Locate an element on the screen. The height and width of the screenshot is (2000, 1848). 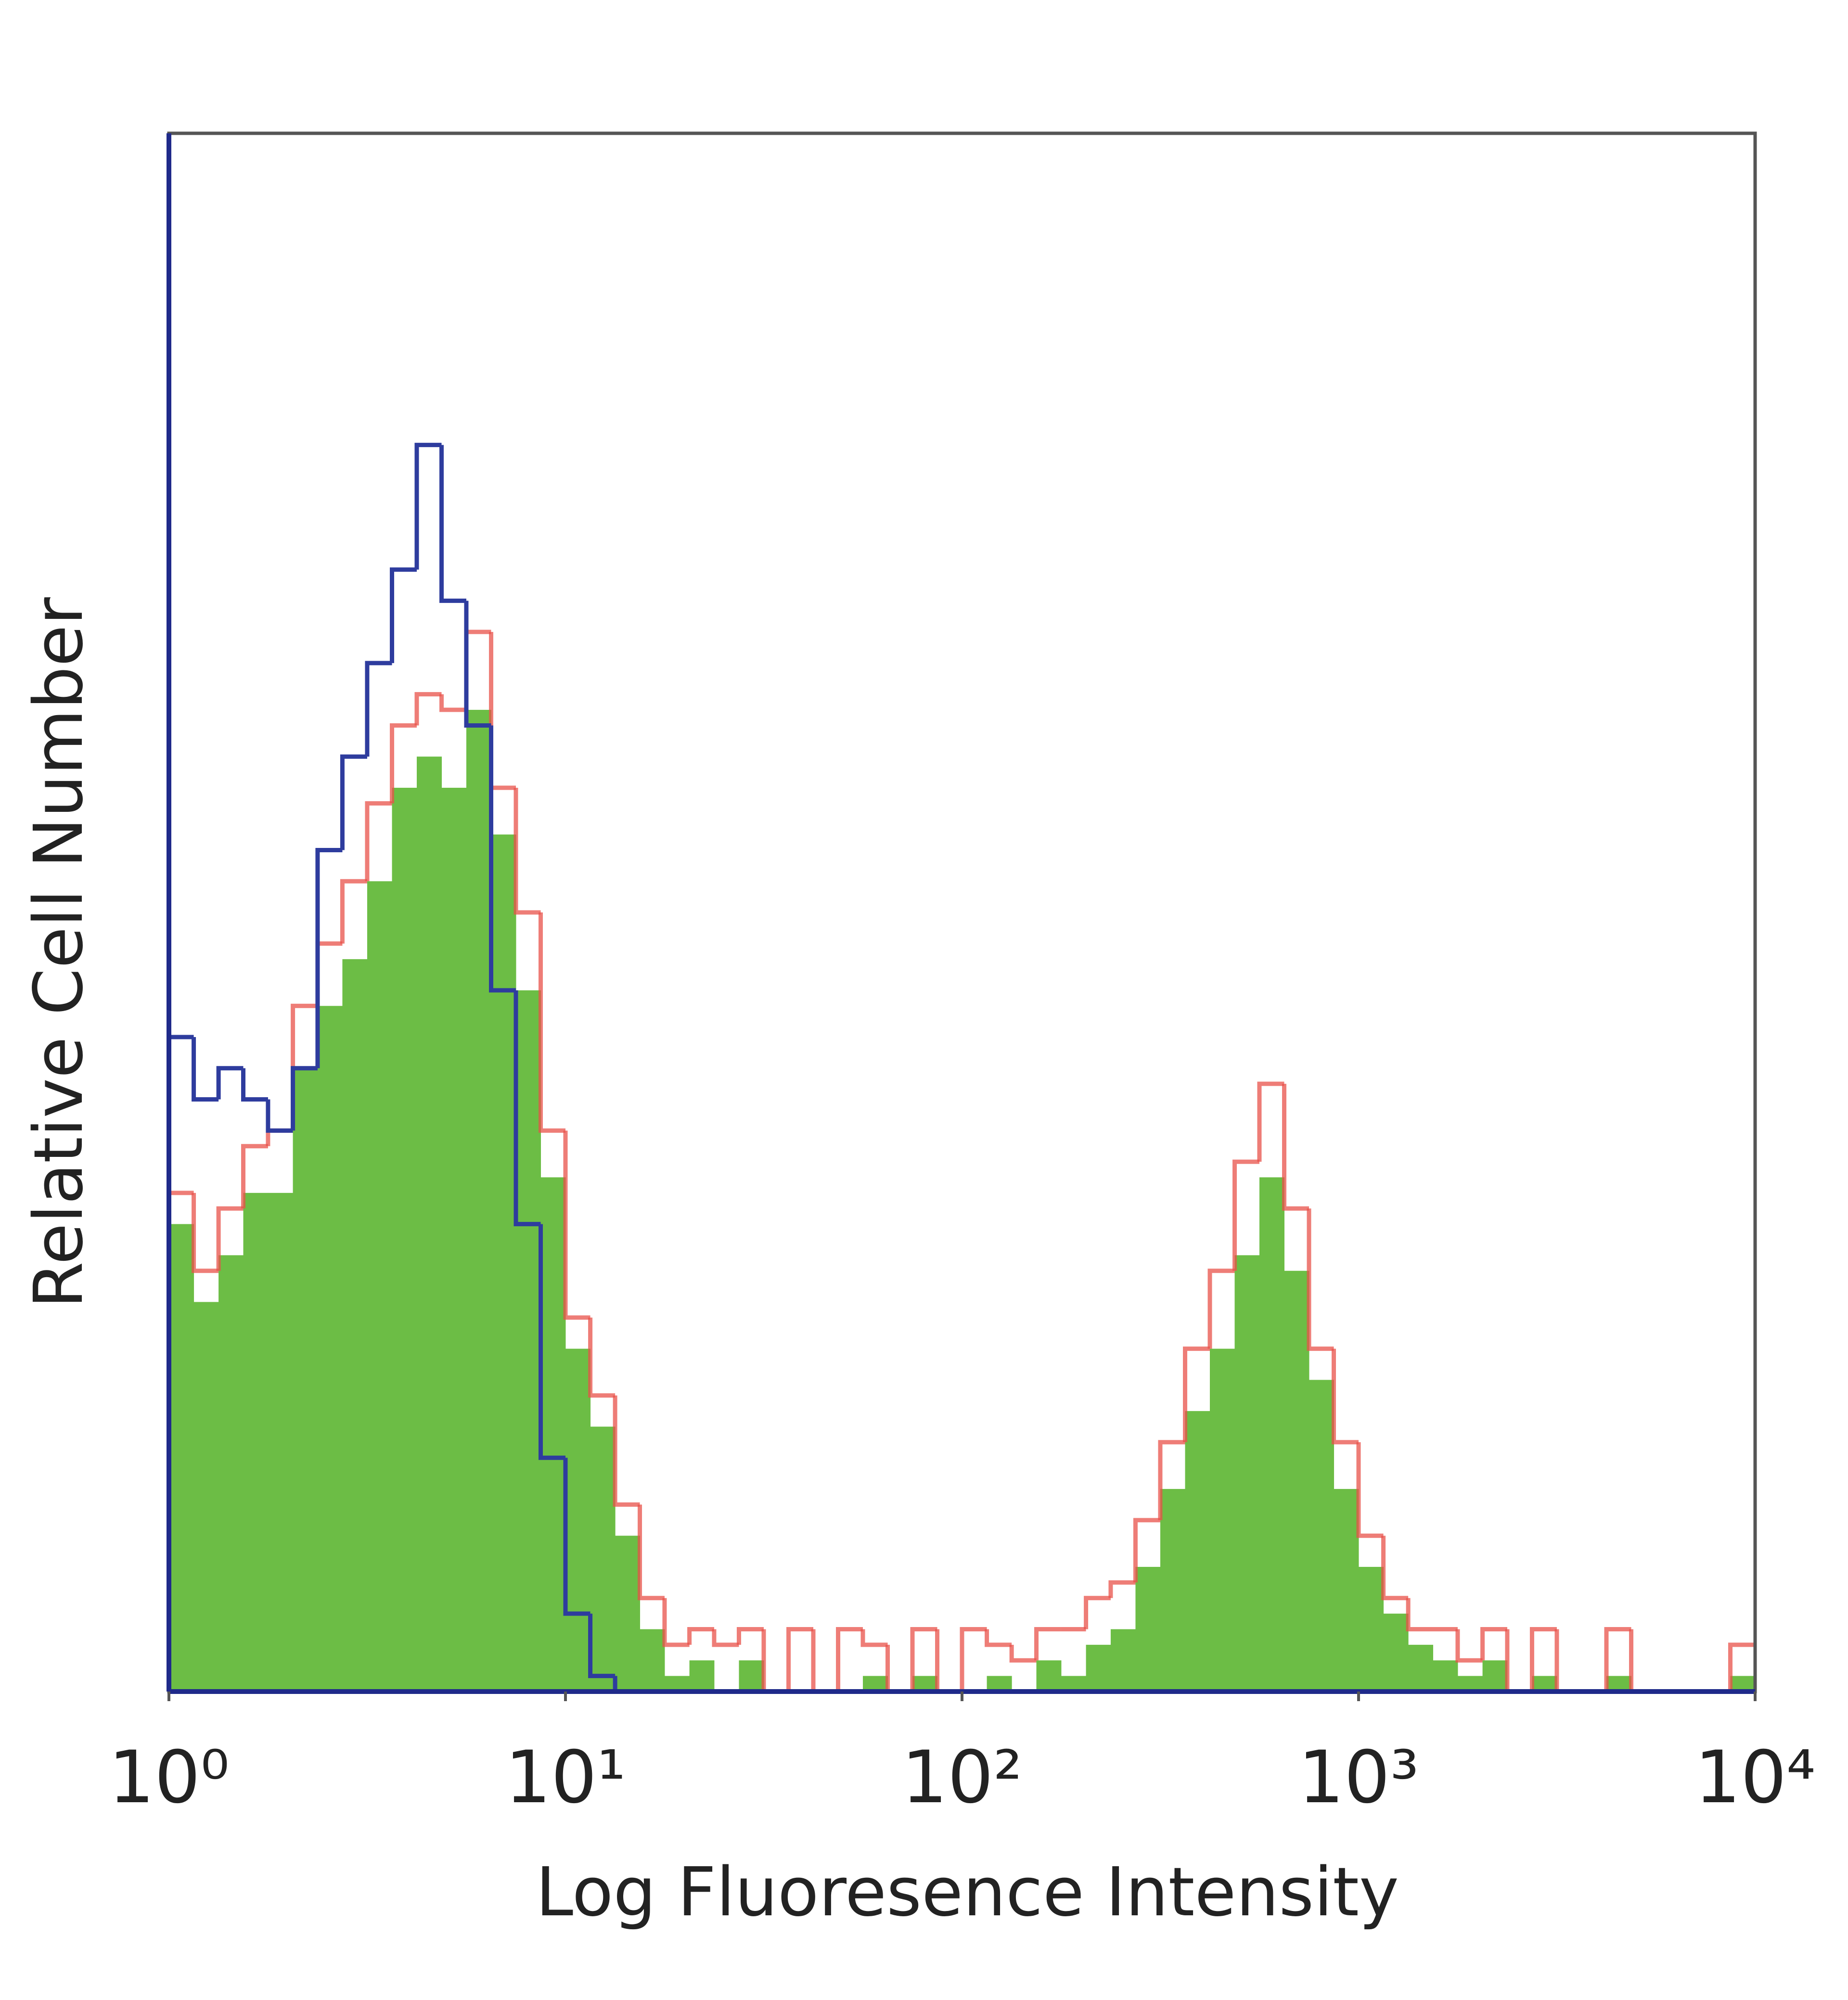
x-tick-label: 10³ is located at coordinates (1358, 1778).